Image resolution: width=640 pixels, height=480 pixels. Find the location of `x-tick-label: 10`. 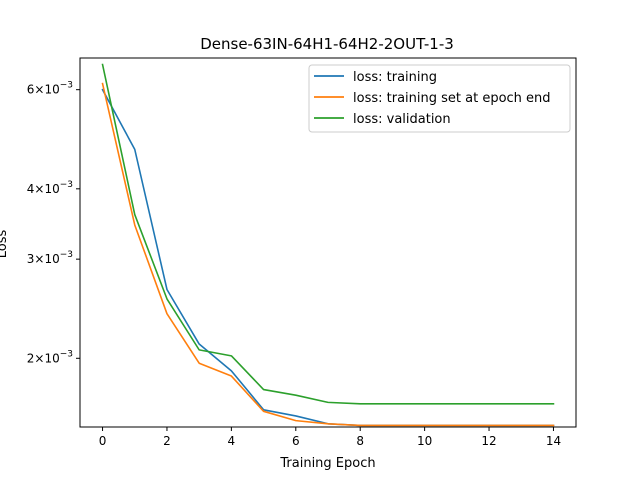

x-tick-label: 10 is located at coordinates (424, 441).